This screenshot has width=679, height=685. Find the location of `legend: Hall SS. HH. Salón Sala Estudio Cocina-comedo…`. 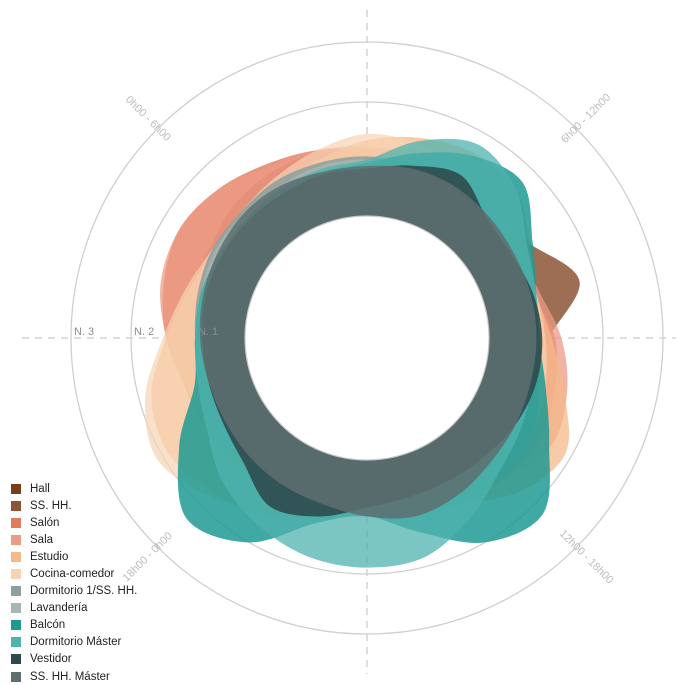

legend: Hall SS. HH. Salón Sala Estudio Cocina-comedo… is located at coordinates (74, 582).